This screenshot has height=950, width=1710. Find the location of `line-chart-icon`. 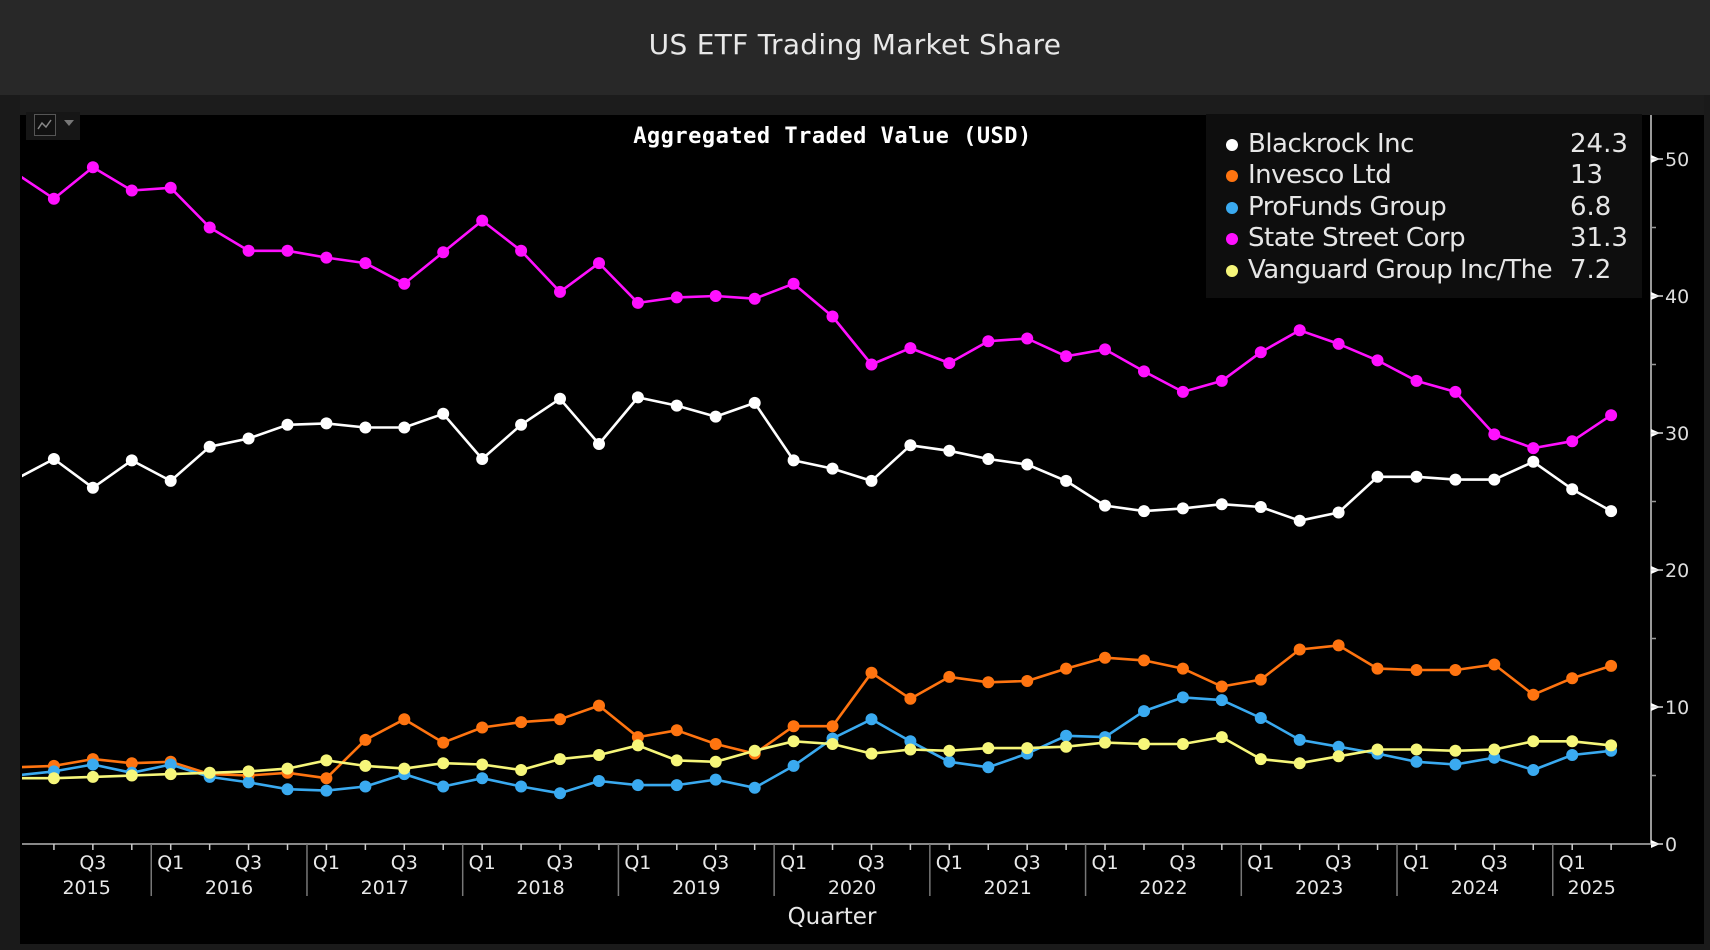

line-chart-icon is located at coordinates (45, 125).